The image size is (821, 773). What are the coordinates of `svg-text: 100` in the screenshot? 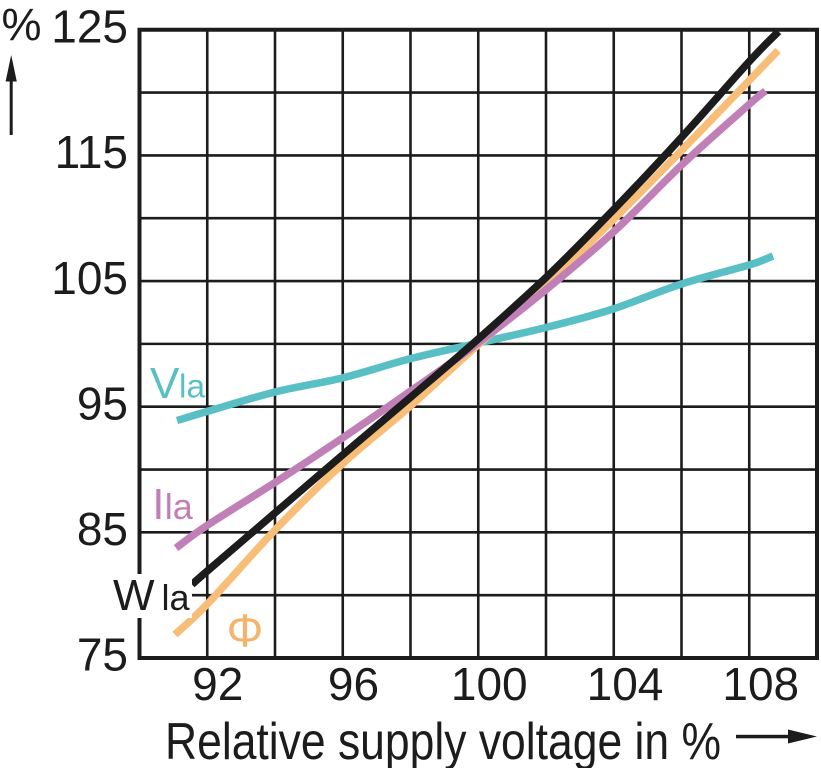 It's located at (489, 684).